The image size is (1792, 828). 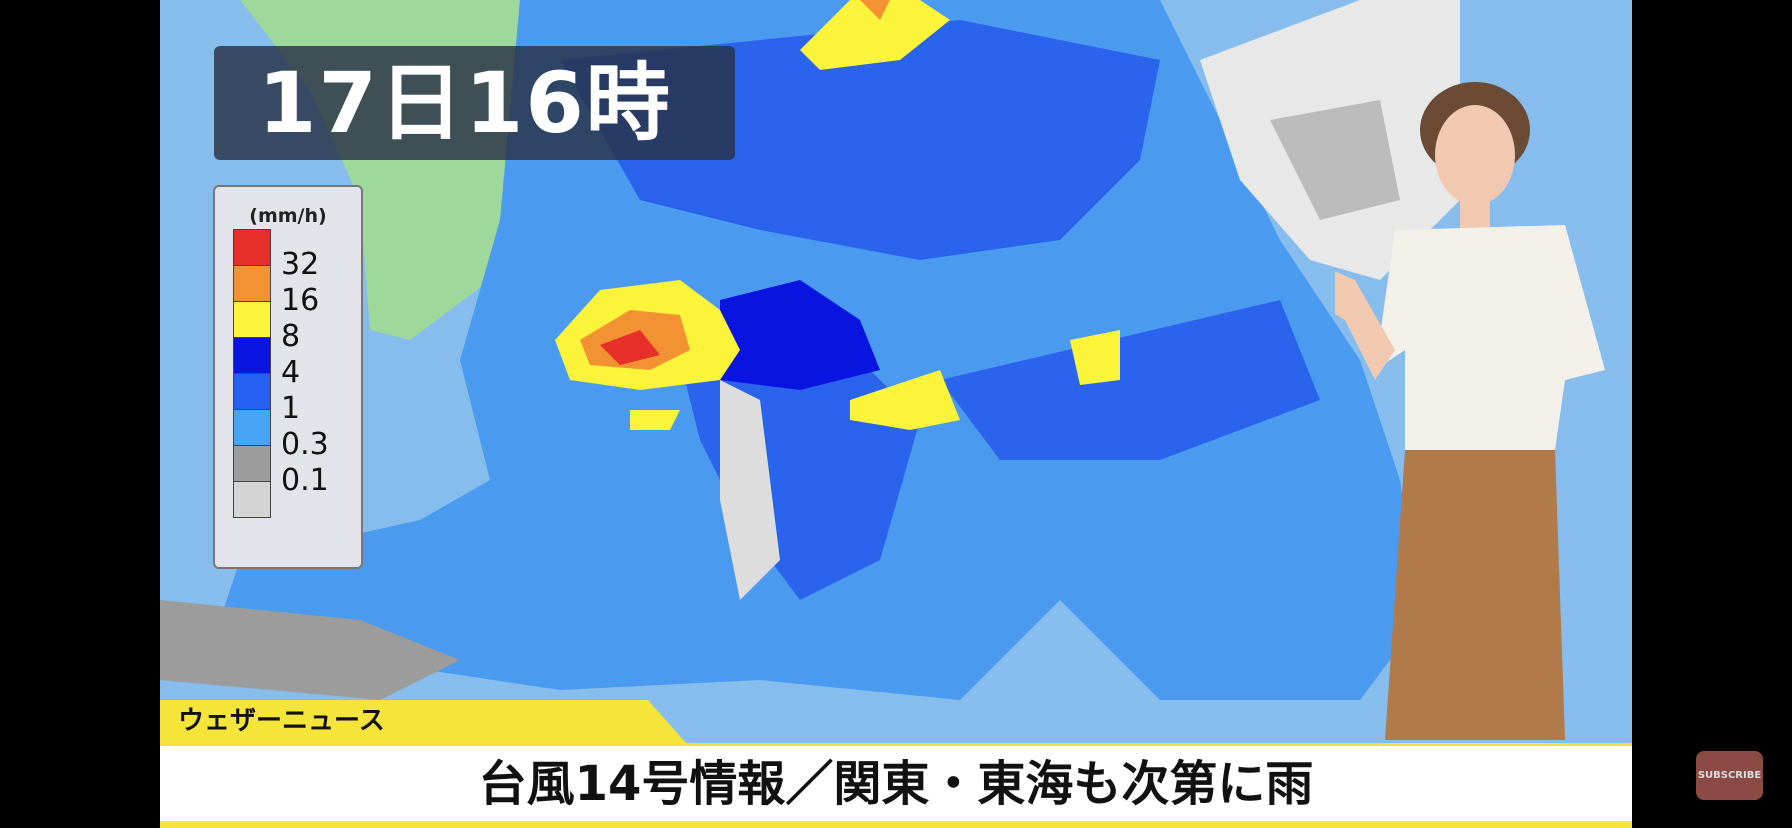 I want to click on forecast-time-label: 17日16時, so click(x=474, y=103).